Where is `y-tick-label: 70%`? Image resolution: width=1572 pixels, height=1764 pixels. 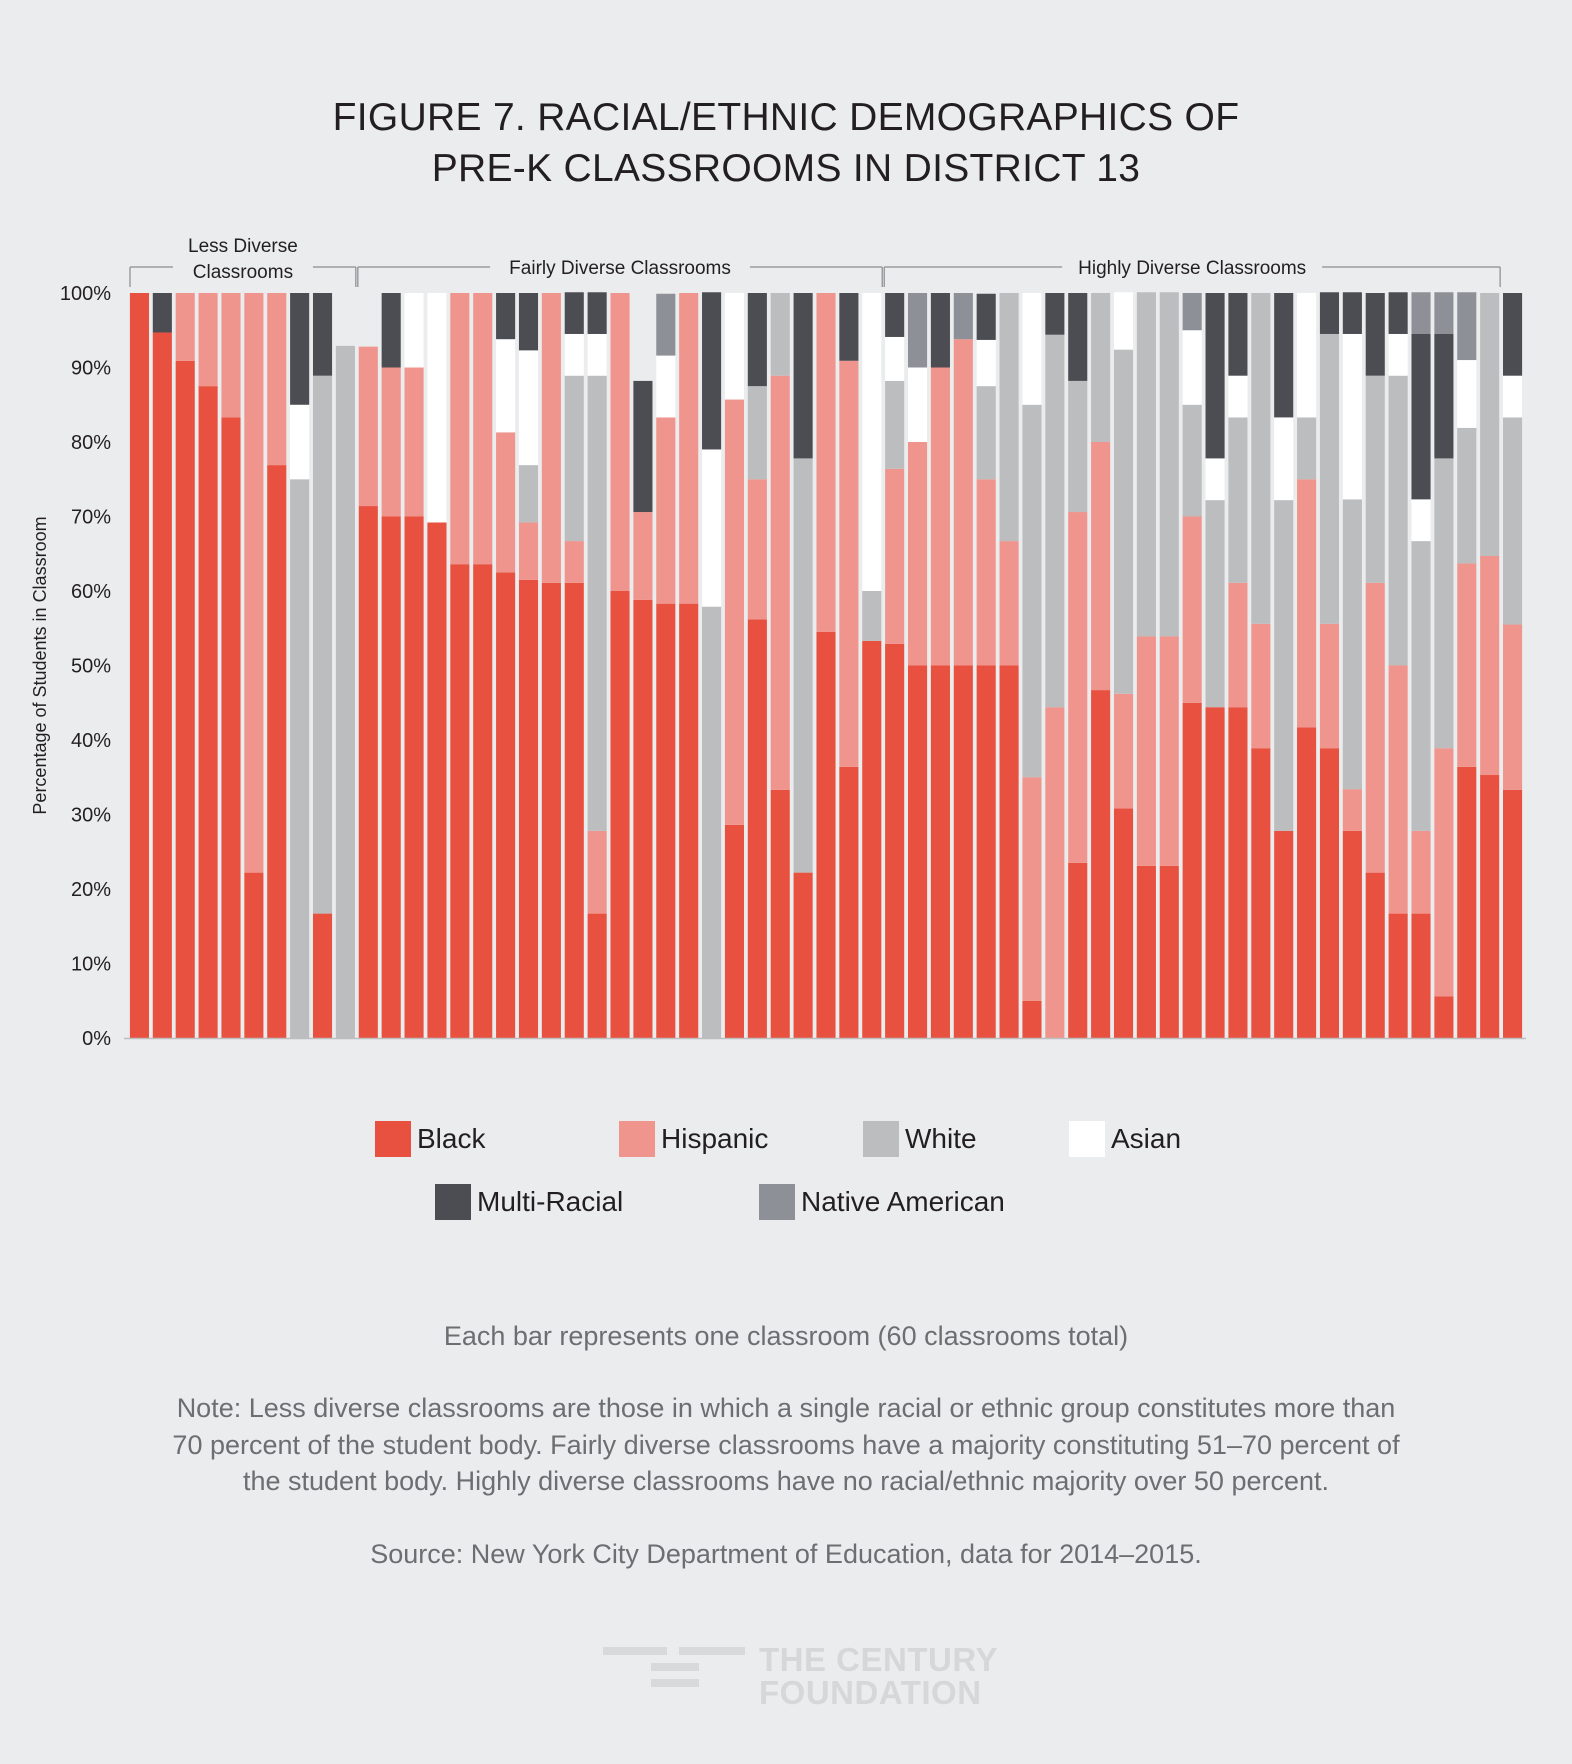
y-tick-label: 70% is located at coordinates (91, 518).